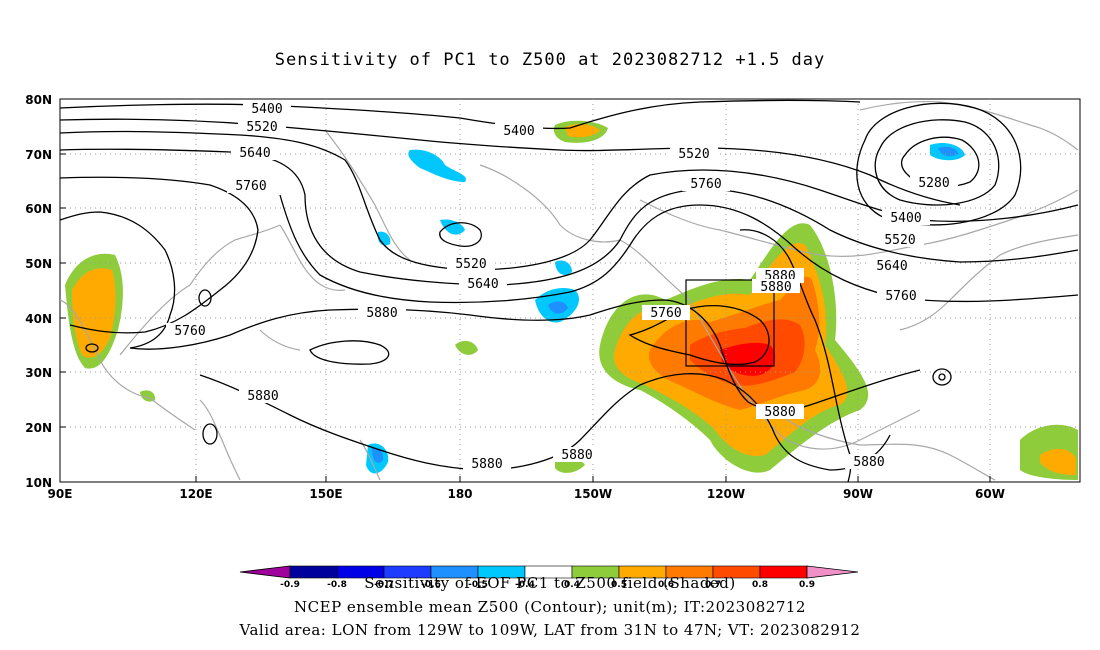 The image size is (1100, 650). What do you see at coordinates (478, 585) in the screenshot?
I see `colorbar-tick: -0.5` at bounding box center [478, 585].